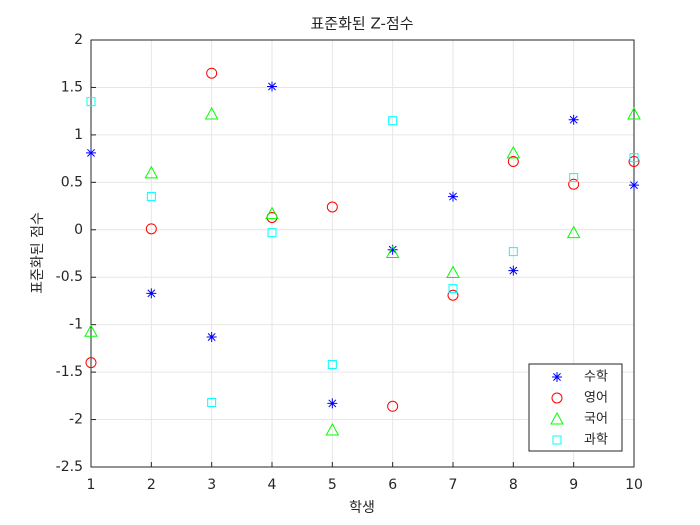 This screenshot has width=700, height=525. I want to click on y-tick-label: 0.5, so click(72, 182).